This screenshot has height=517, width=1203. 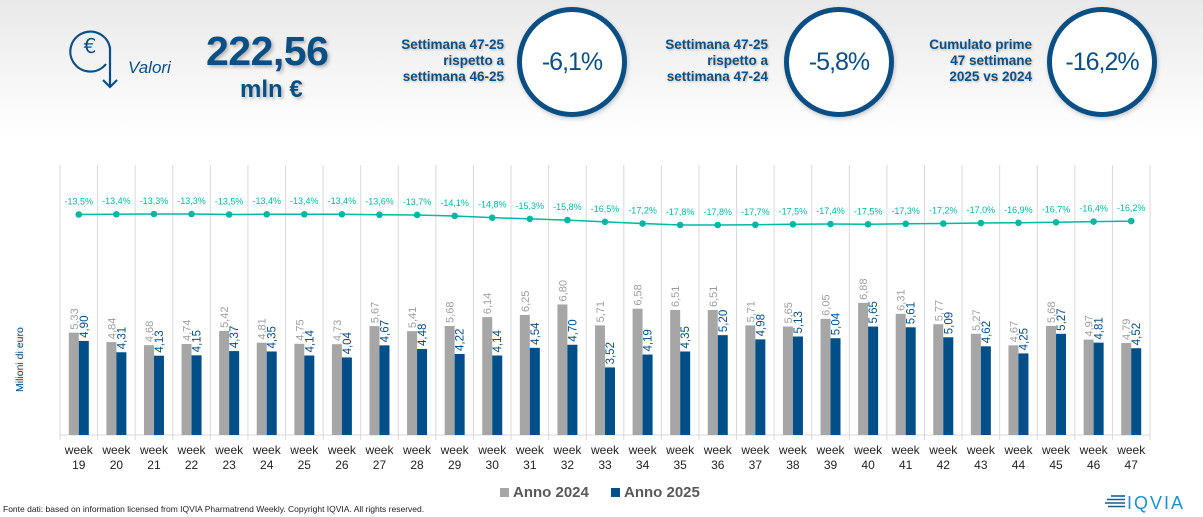 What do you see at coordinates (649, 340) in the screenshot?
I see `bar-label-2025: 4,19` at bounding box center [649, 340].